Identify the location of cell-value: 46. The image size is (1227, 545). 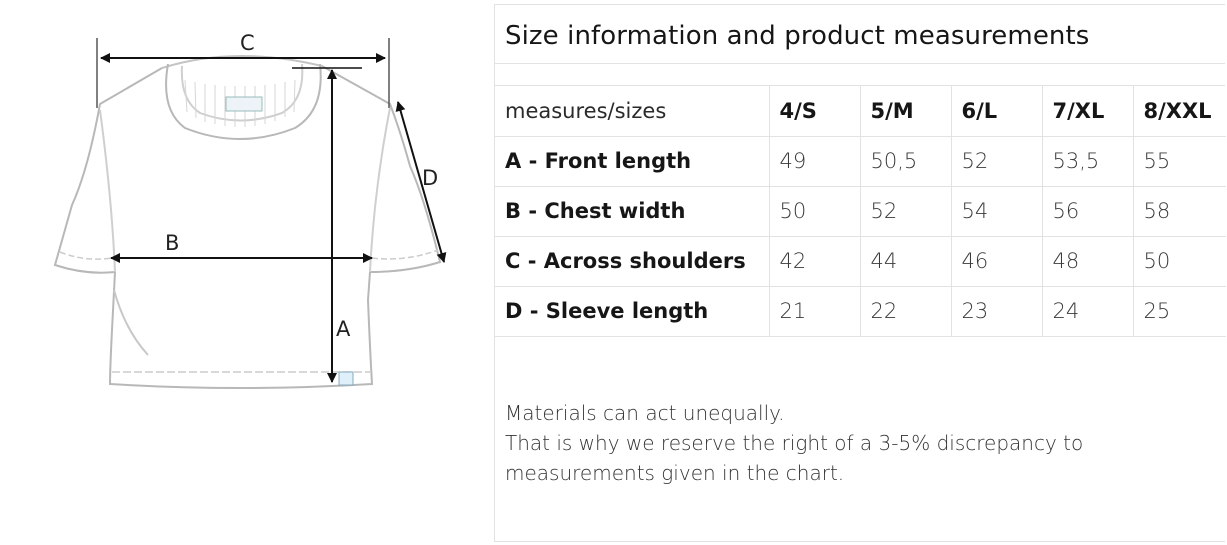
(997, 261).